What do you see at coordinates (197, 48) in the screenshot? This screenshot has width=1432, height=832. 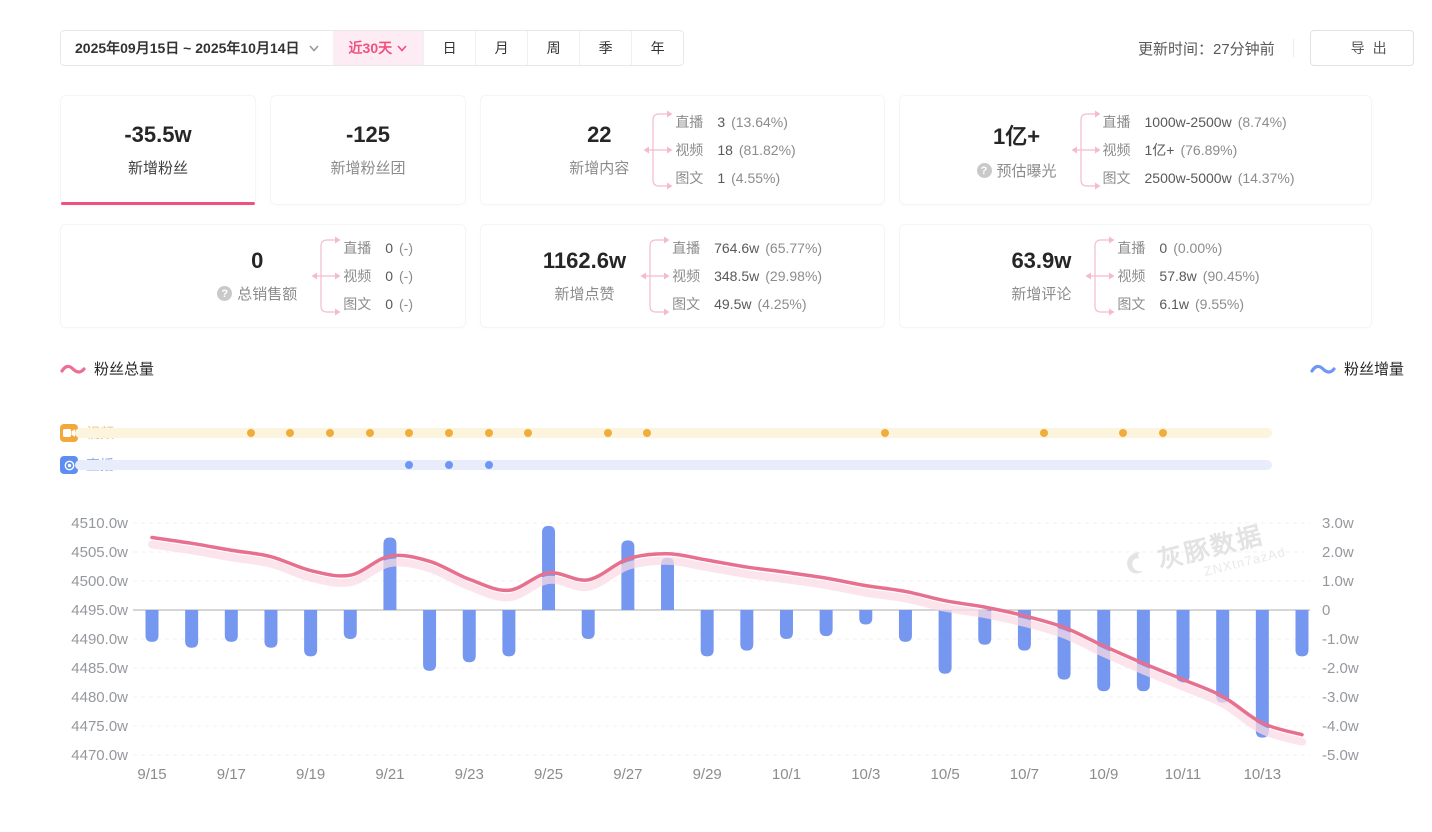 I see `date-range-picker: 2025年09月15日 ~ 2025年10月14日` at bounding box center [197, 48].